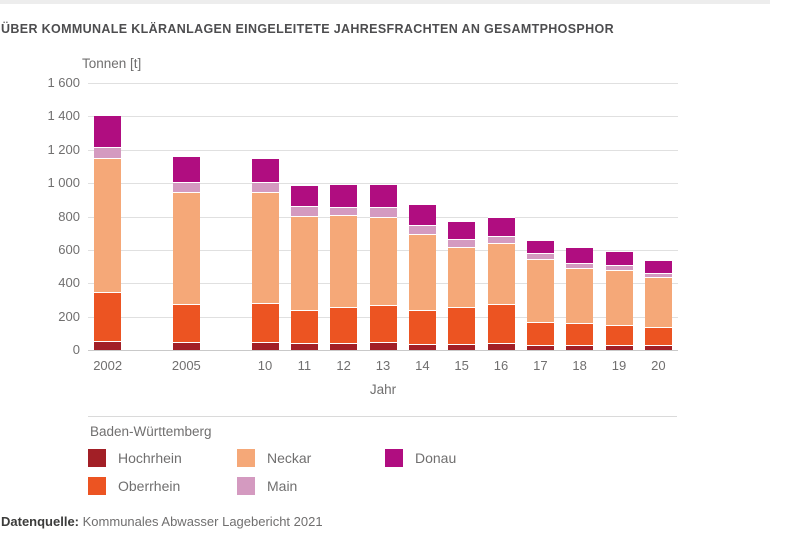 This screenshot has height=535, width=800. I want to click on legend-item-hochrhein: Hochrhein, so click(135, 458).